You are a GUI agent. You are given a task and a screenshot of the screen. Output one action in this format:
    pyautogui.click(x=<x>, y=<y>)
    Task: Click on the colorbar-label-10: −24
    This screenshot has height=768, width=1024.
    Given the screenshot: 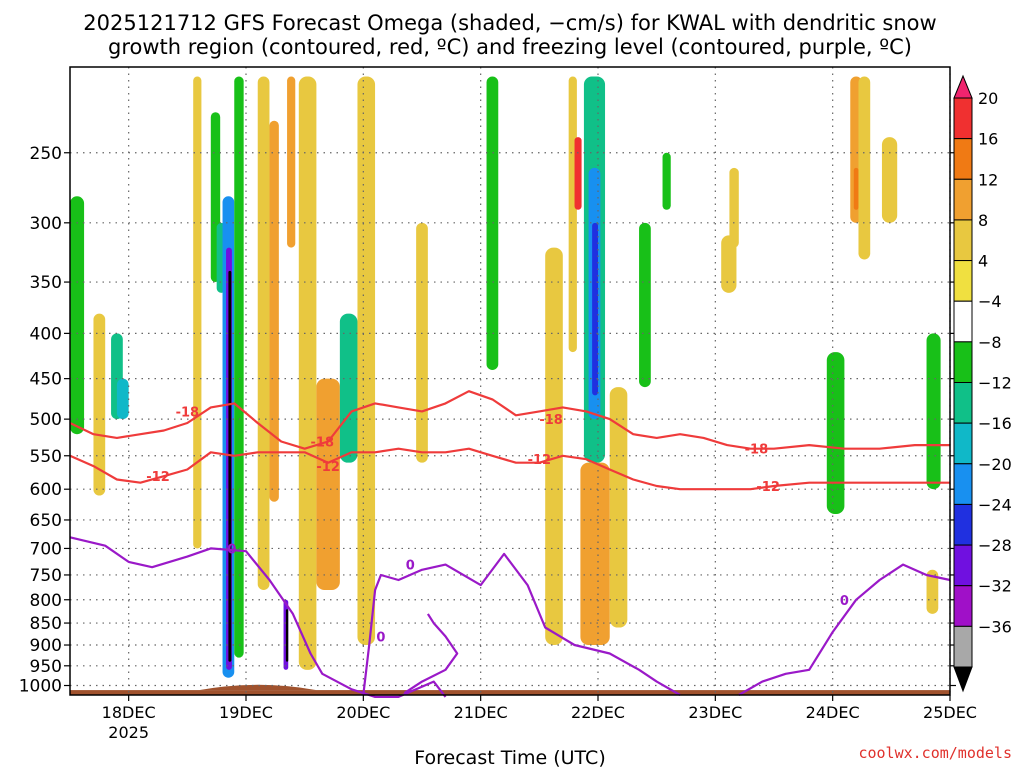 What is the action you would take?
    pyautogui.click(x=995, y=504)
    